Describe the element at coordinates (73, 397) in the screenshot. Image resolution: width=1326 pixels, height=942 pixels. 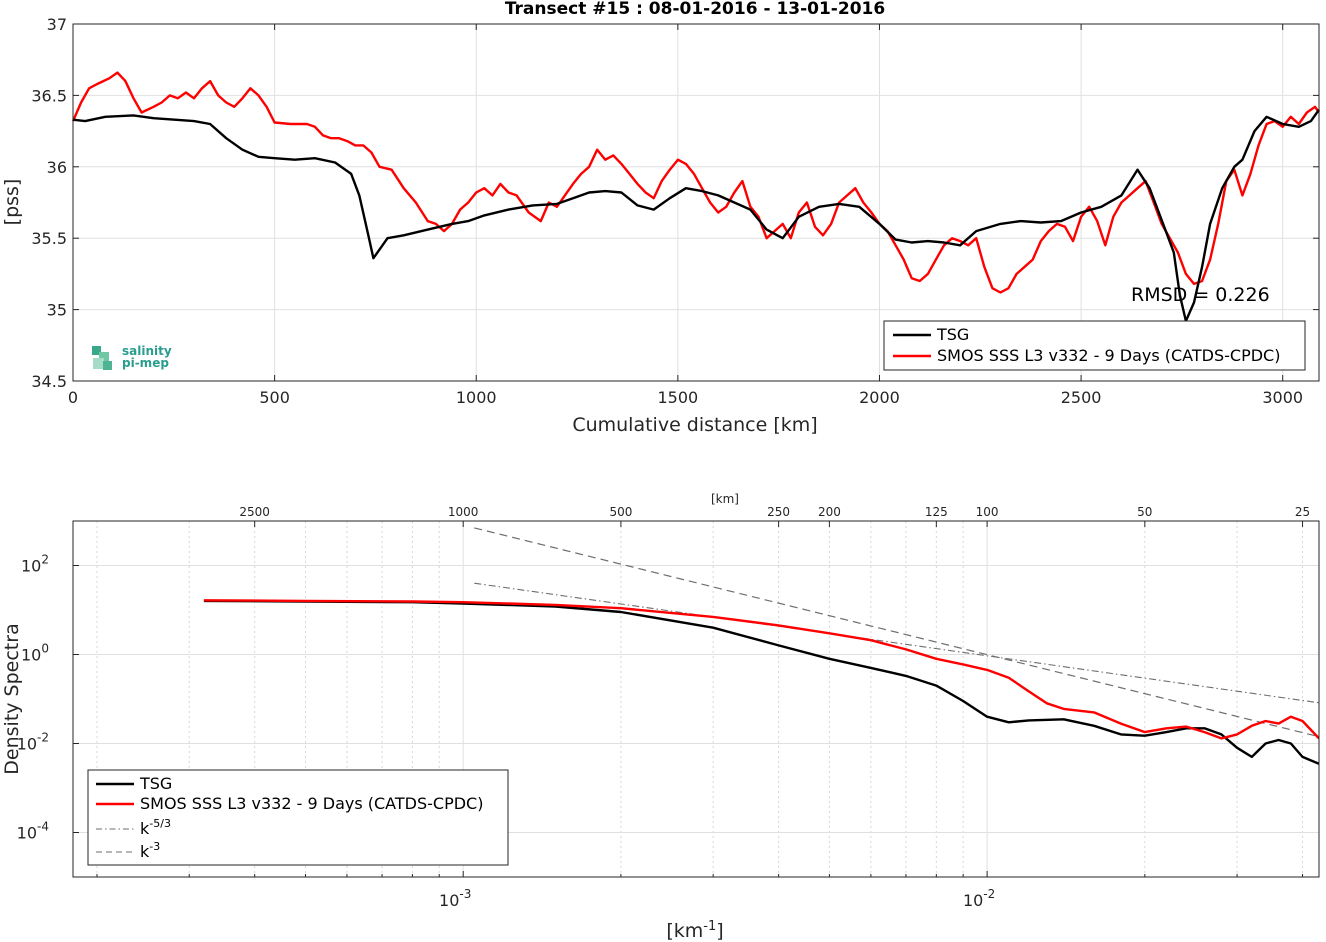
I see `top-xtick-label: 0` at that location.